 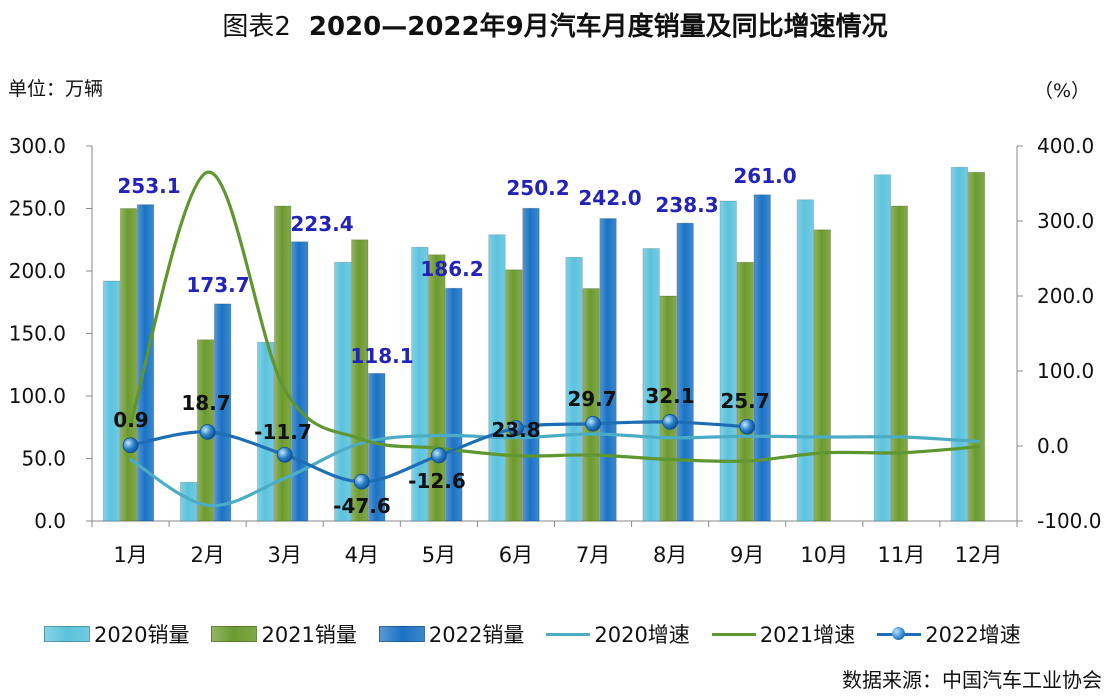 I want to click on growth-value-label-2022: 18.7, so click(x=205, y=403).